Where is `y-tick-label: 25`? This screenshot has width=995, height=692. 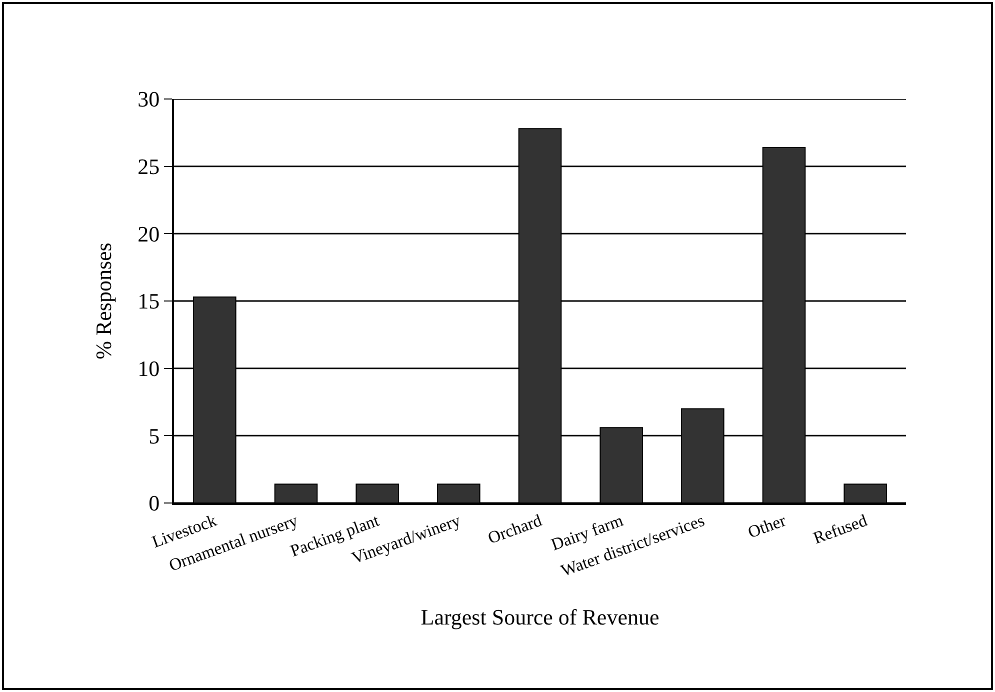 y-tick-label: 25 is located at coordinates (149, 167).